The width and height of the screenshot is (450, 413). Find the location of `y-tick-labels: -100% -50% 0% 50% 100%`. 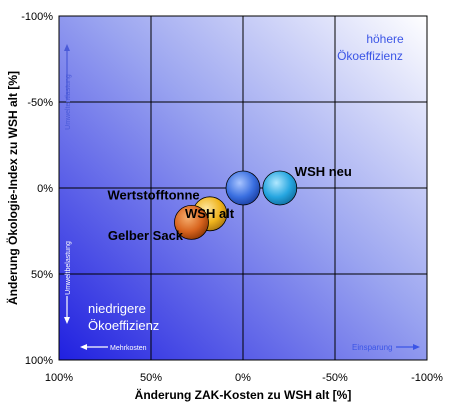

y-tick-labels: -100% -50% 0% 50% 100% is located at coordinates (37, 189).